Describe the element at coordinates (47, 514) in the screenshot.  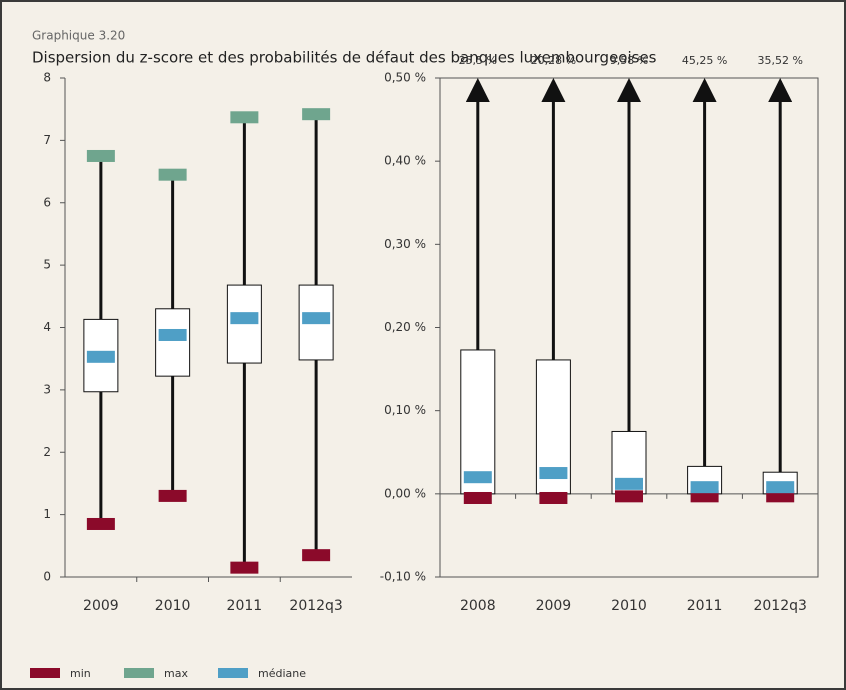
I see `y-tick-label: 1` at that location.